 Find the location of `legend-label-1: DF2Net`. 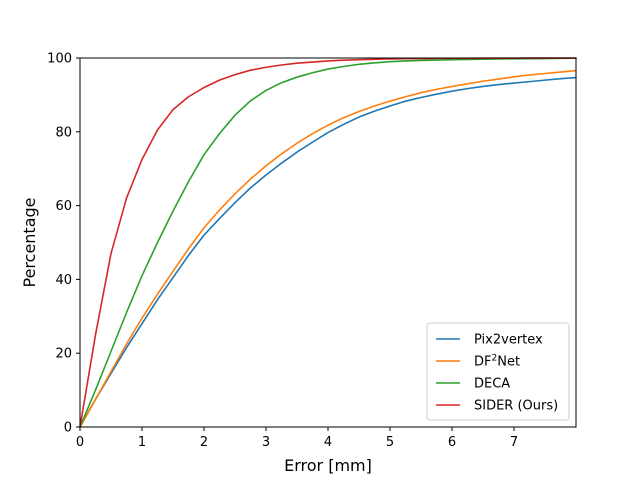

legend-label-1: DF2Net is located at coordinates (497, 362).